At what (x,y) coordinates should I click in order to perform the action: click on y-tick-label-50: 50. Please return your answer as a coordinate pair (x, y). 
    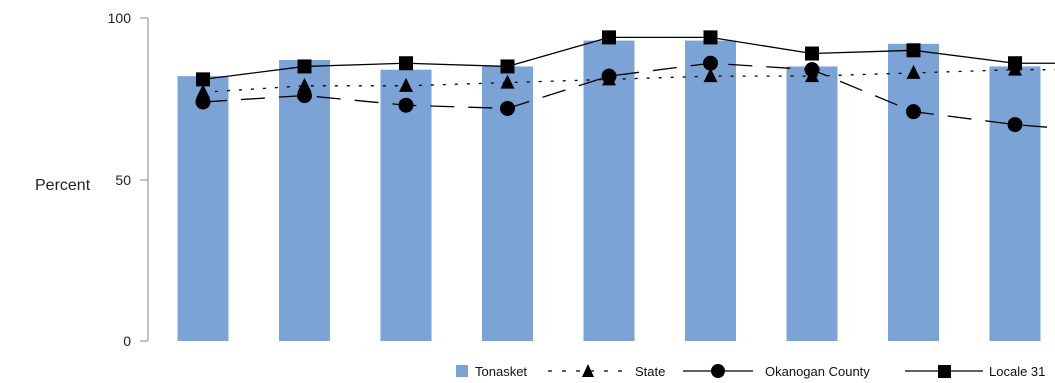
    Looking at the image, I should click on (123, 180).